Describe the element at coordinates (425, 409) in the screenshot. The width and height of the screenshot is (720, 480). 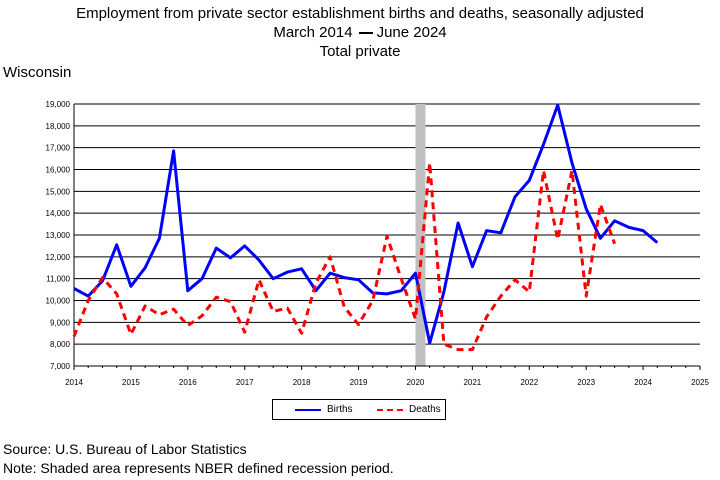
I see `legend-label-deaths: Deaths` at that location.